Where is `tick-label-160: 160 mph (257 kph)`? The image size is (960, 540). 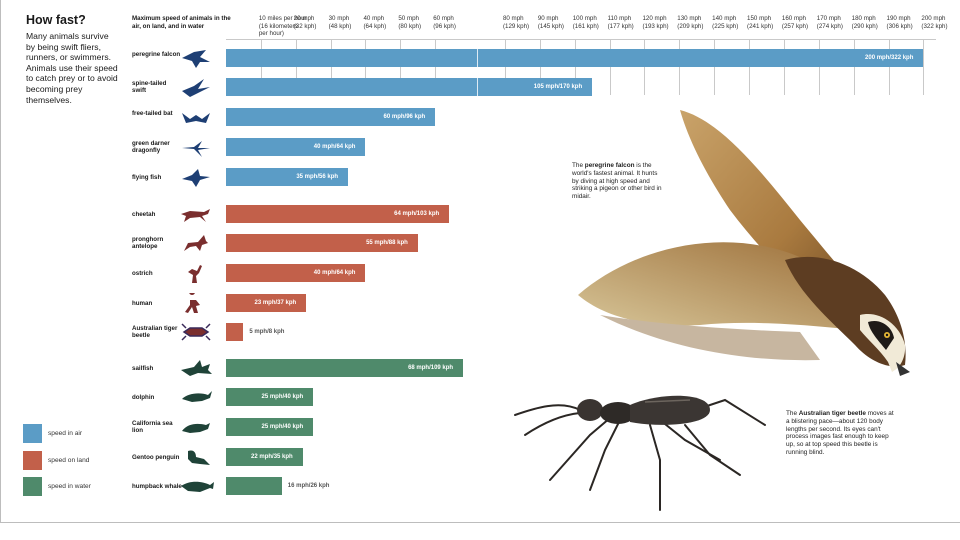
tick-label-160: 160 mph (257 kph) is located at coordinates (795, 22).